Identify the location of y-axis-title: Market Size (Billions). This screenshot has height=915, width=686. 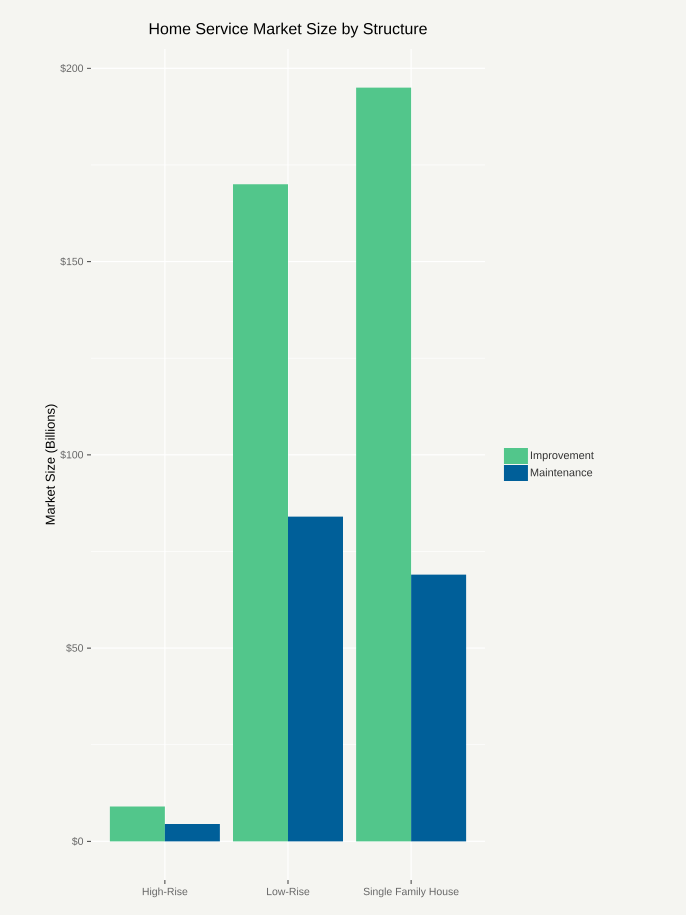
(51, 464).